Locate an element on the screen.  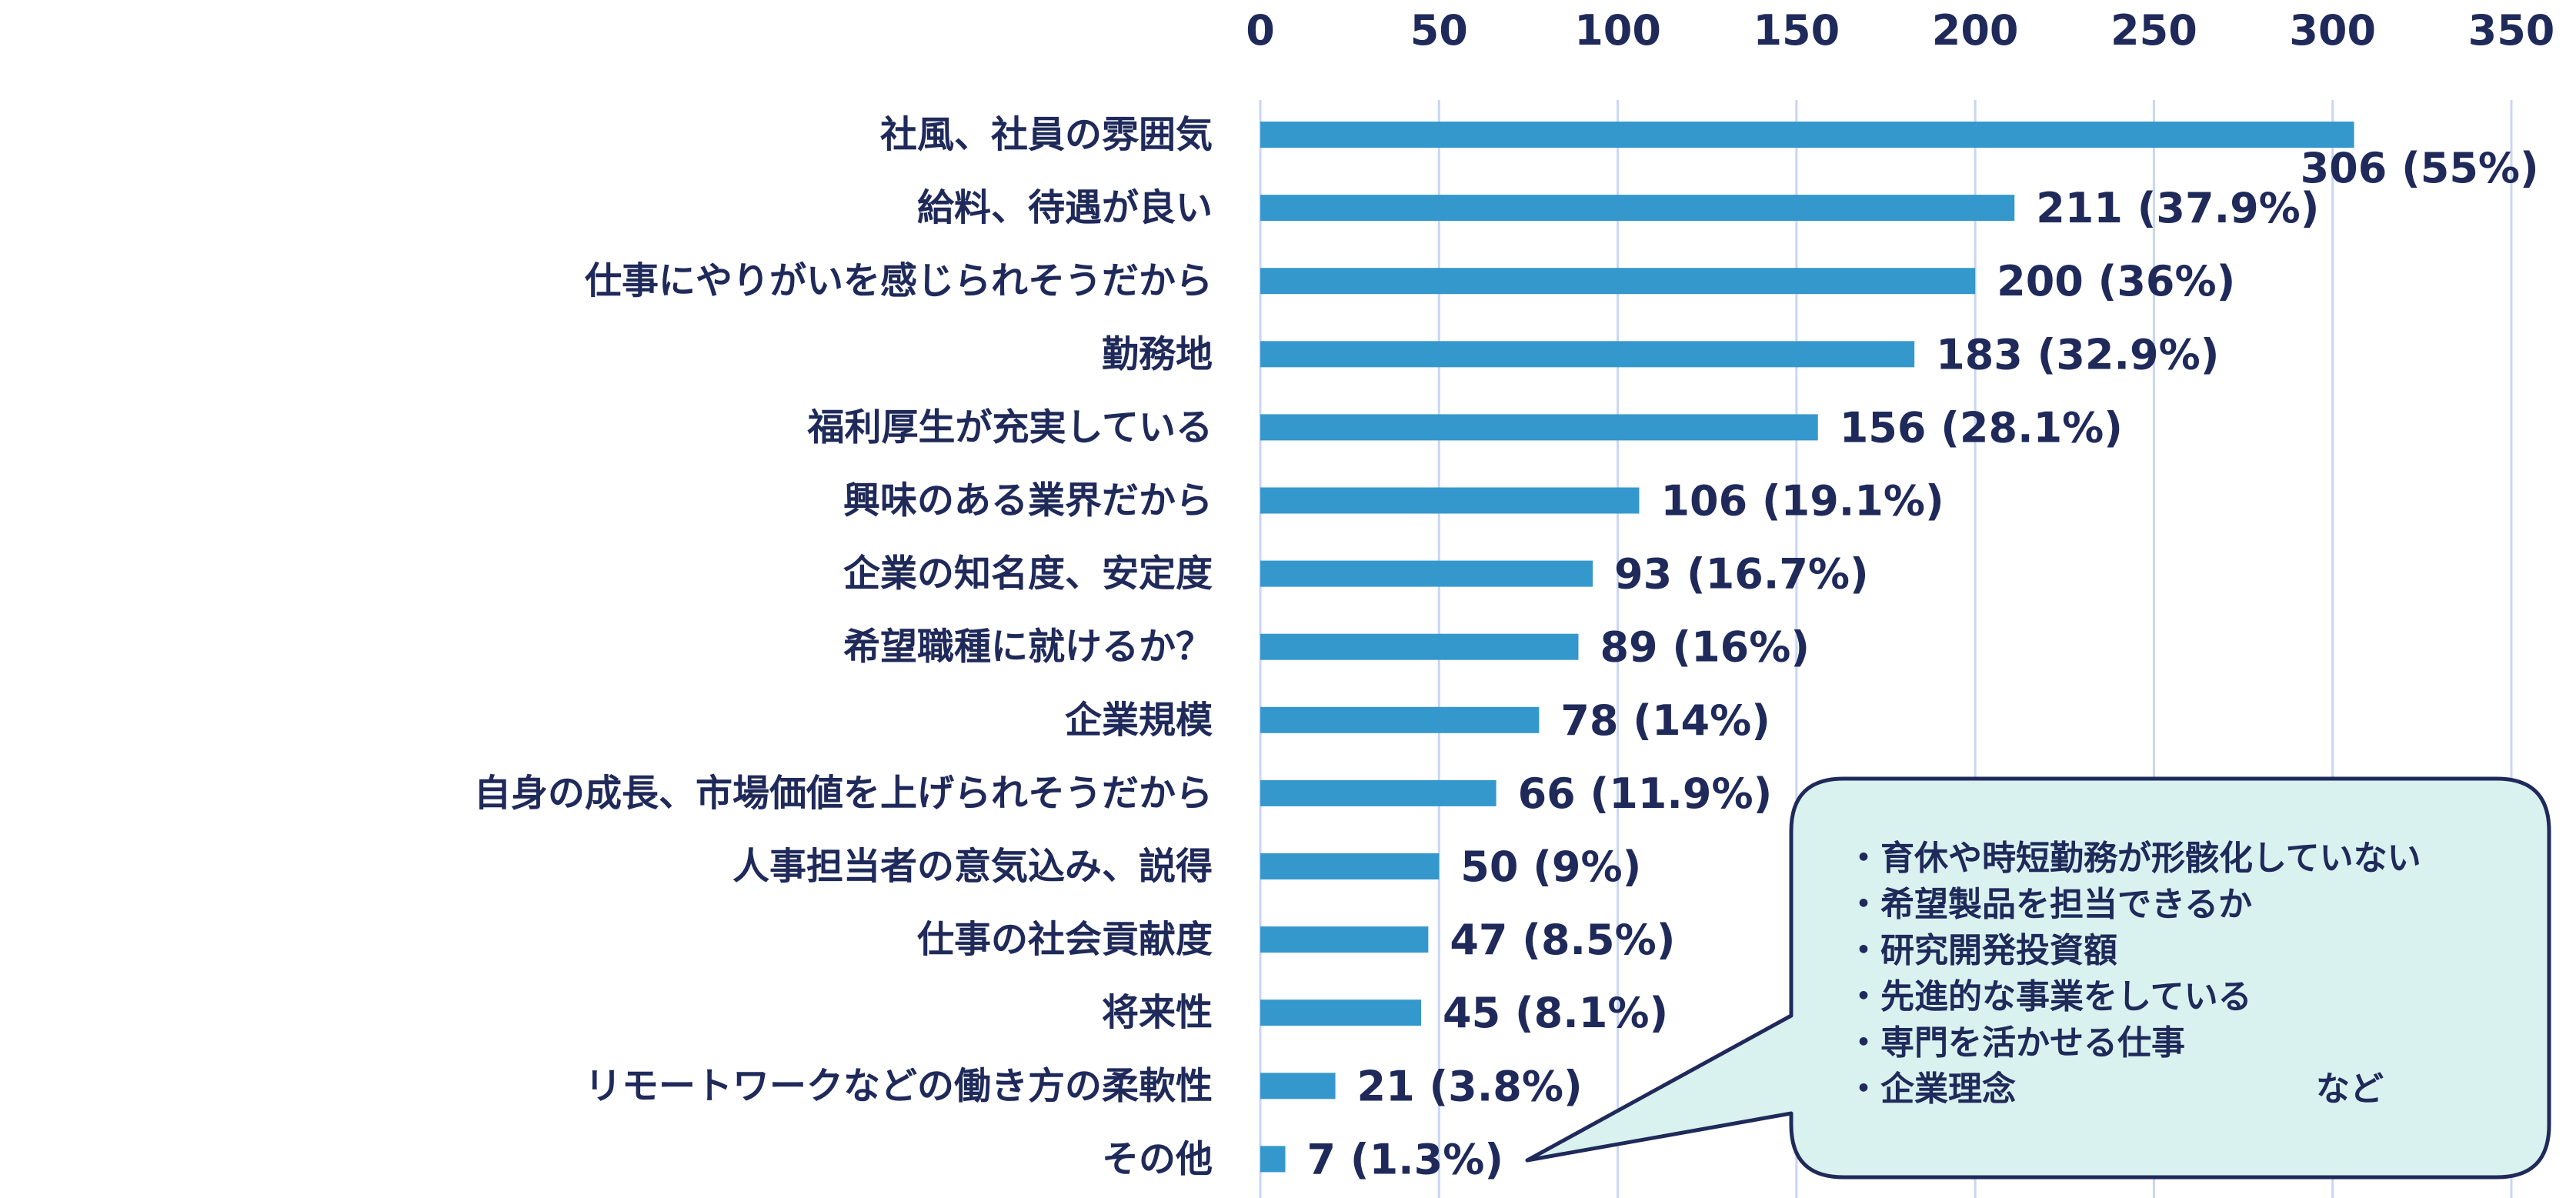
data-label: 211 (37.9%) is located at coordinates (2177, 208).